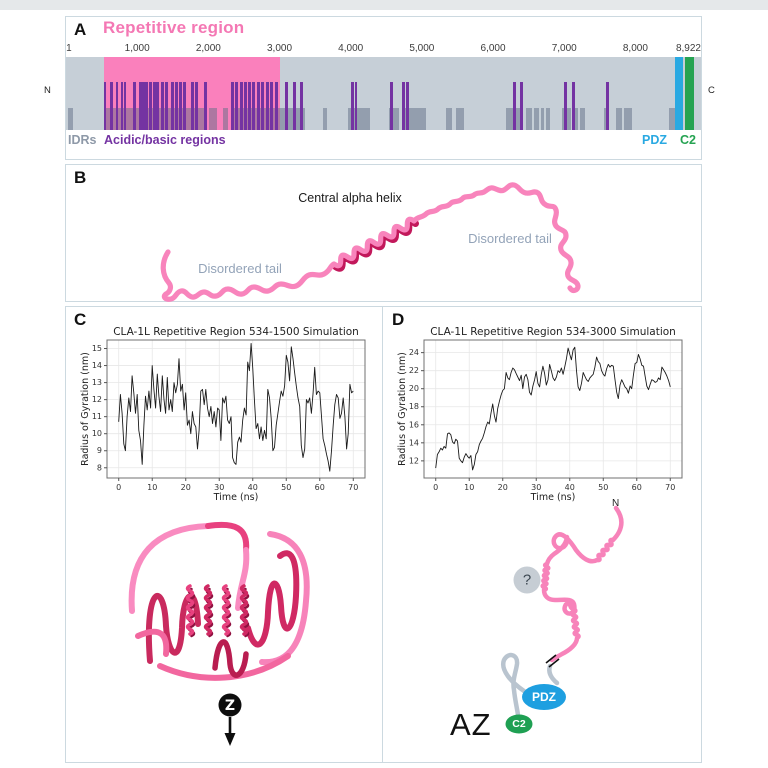 This screenshot has height=768, width=768. What do you see at coordinates (208, 48) in the screenshot?
I see `axis-tick-label: 2,000` at bounding box center [208, 48].